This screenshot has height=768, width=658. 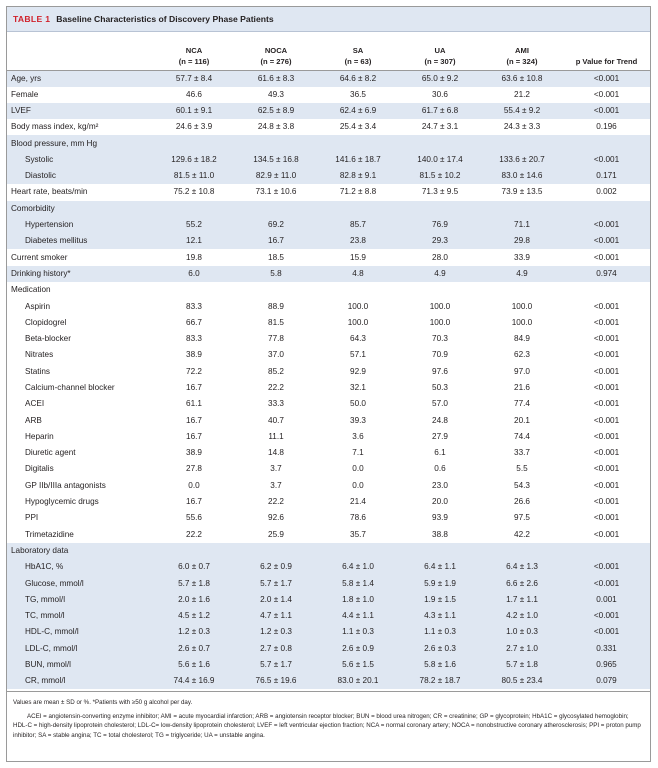 What do you see at coordinates (194, 61) in the screenshot?
I see `column-n: (n = 116)` at bounding box center [194, 61].